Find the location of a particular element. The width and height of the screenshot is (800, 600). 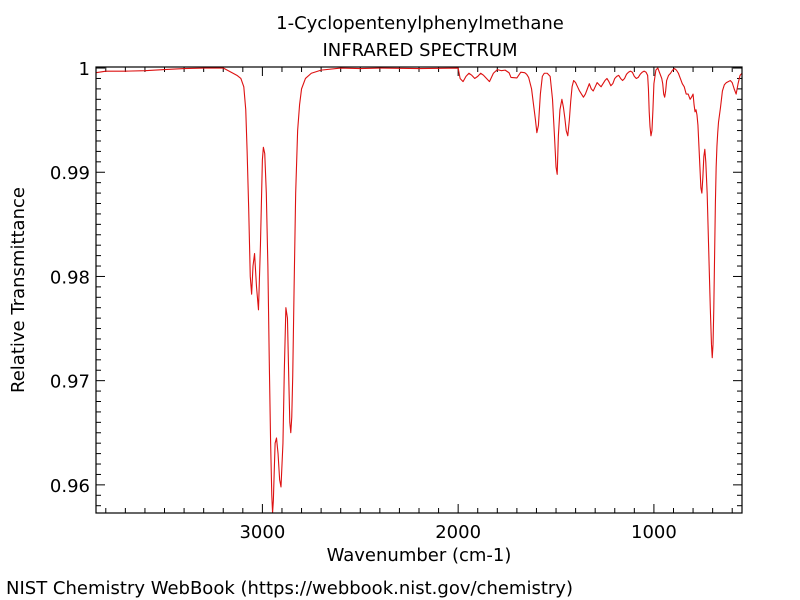

x-tick-label: 3000 is located at coordinates (262, 532).